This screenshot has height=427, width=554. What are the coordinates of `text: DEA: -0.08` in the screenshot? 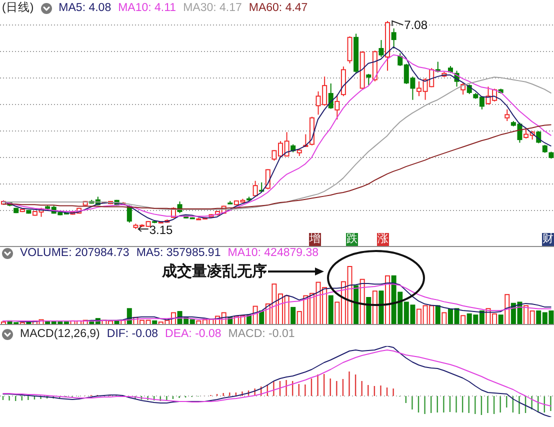 It's located at (193, 334).